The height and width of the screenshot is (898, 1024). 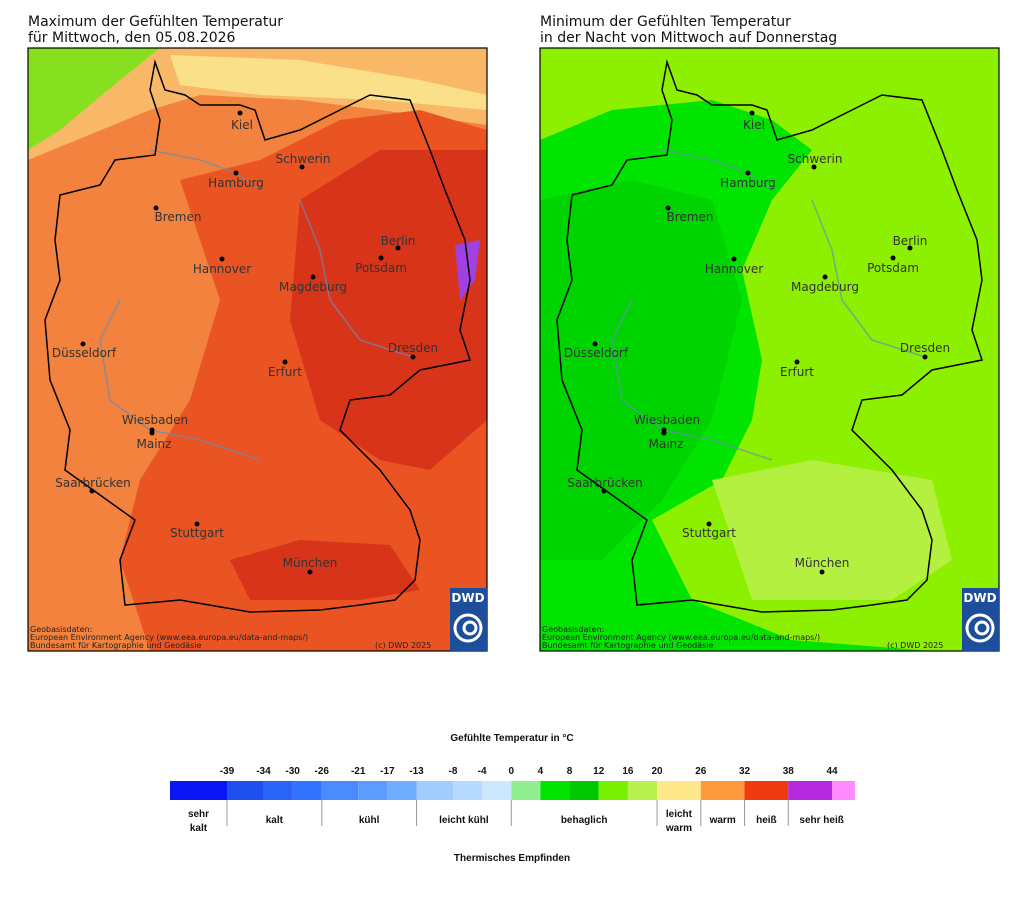 I want to click on city-label: Düsseldorf, so click(x=596, y=353).